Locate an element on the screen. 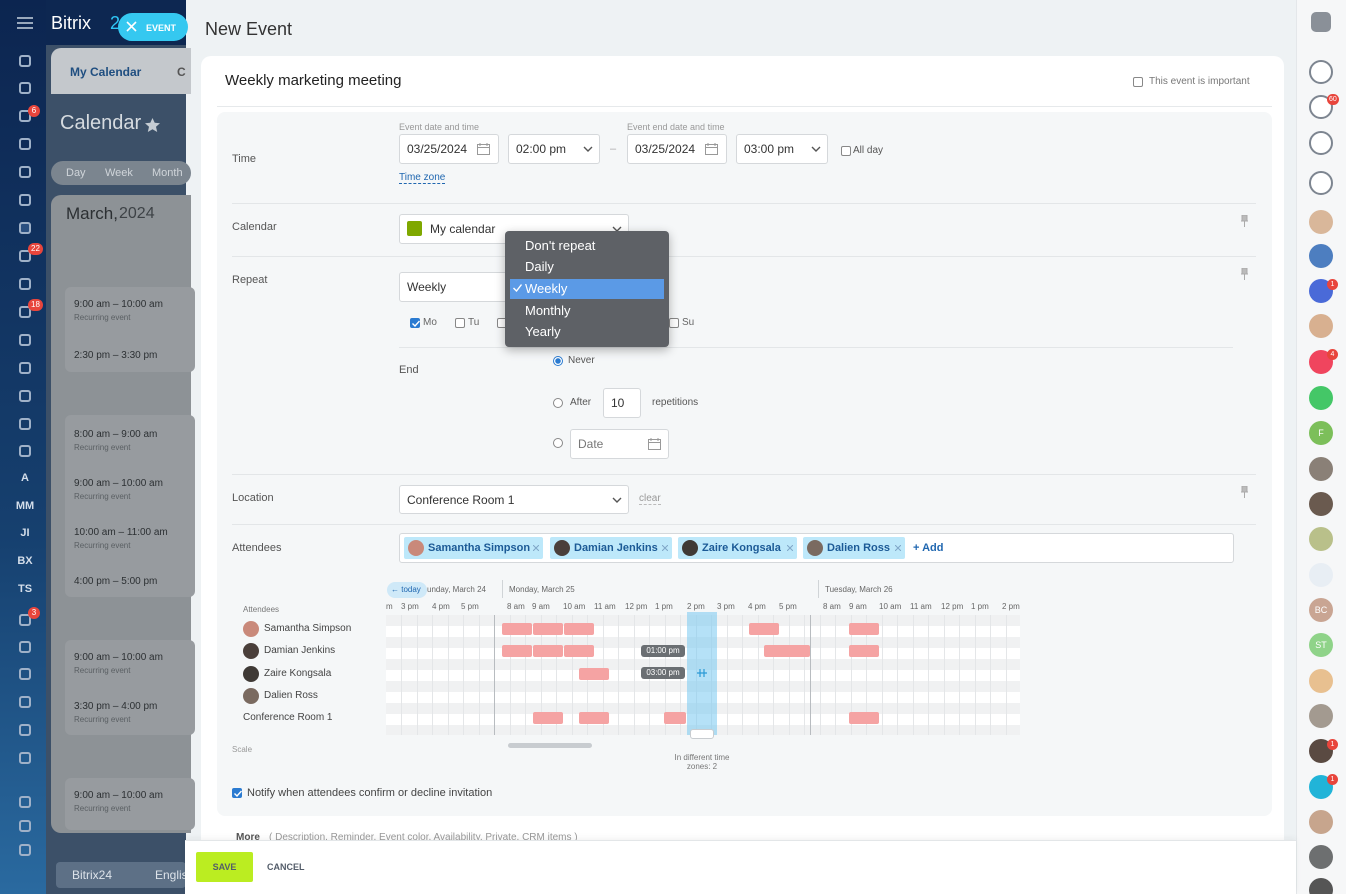 The width and height of the screenshot is (1346, 894). event-name: Weekly marketing meeting is located at coordinates (313, 80).